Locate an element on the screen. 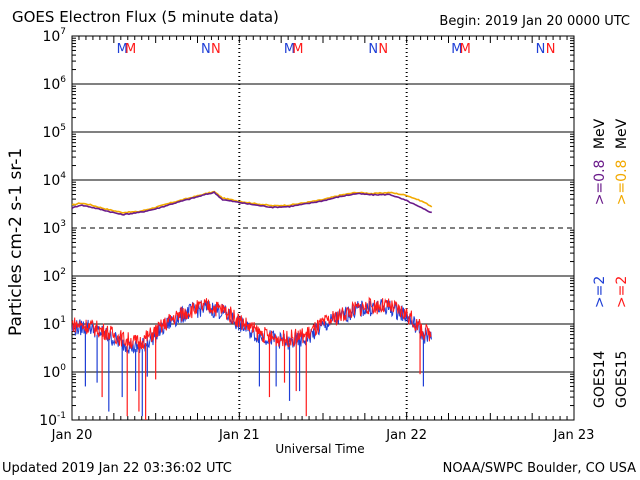 This screenshot has width=640, height=480. y-tick-label-0: 10⁰ is located at coordinates (54, 372).